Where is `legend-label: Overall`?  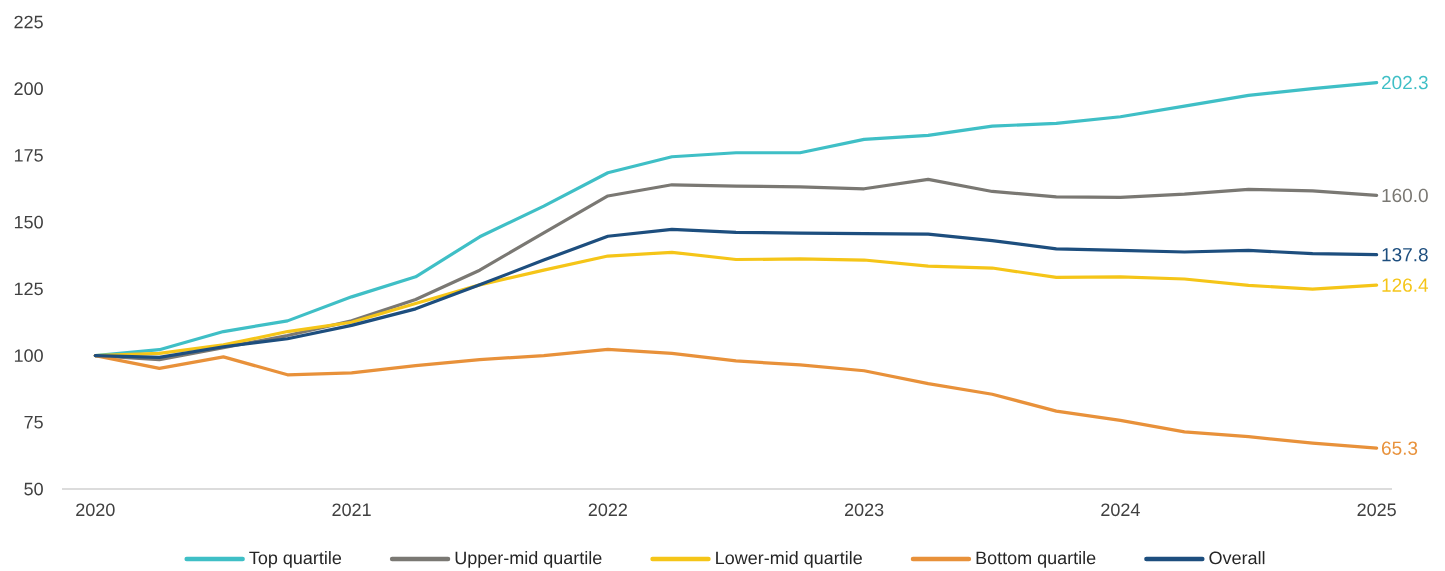 legend-label: Overall is located at coordinates (1237, 558).